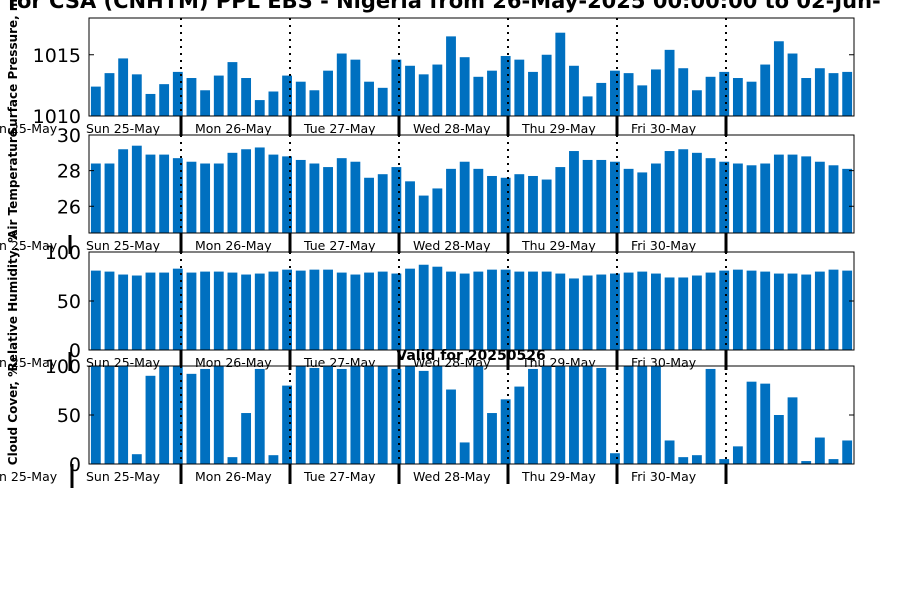 The image size is (900, 600). Describe the element at coordinates (233, 245) in the screenshot. I see `day-label: Mon 26-May` at that location.